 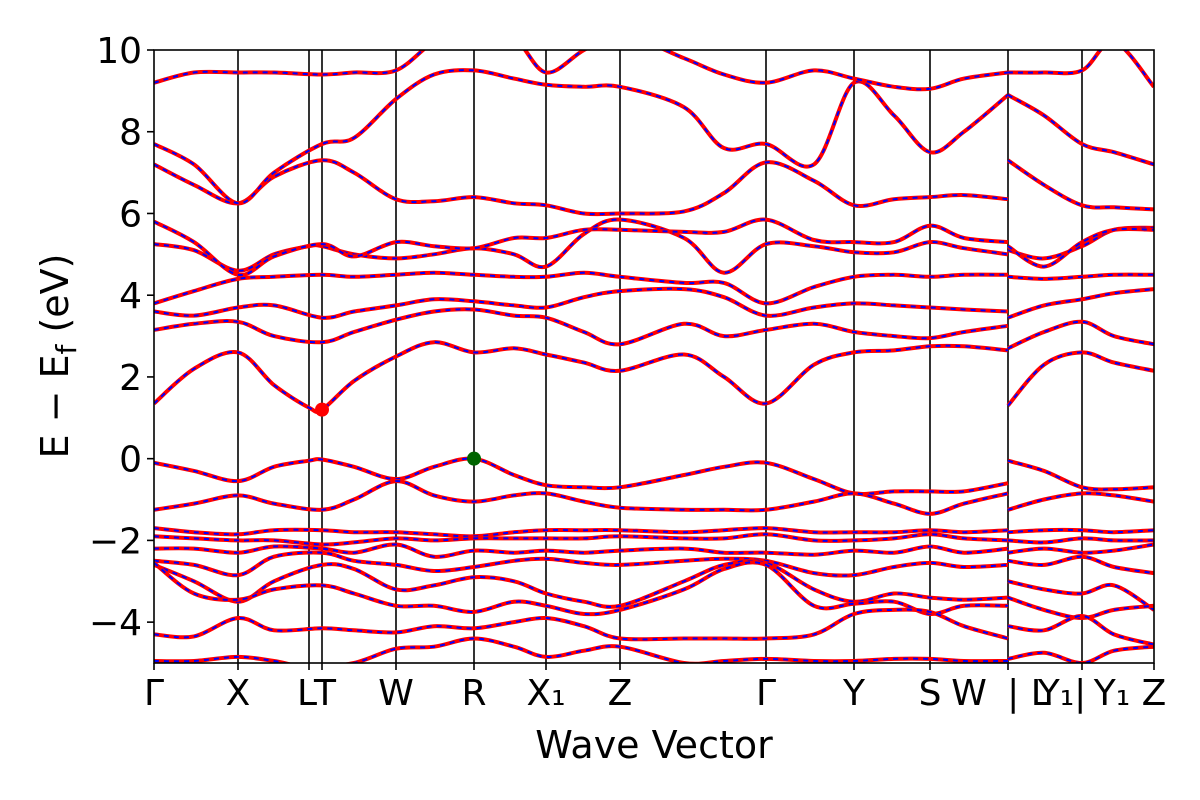 What do you see at coordinates (66, 348) in the screenshot?
I see `y-axis-title-sub: f` at bounding box center [66, 348].